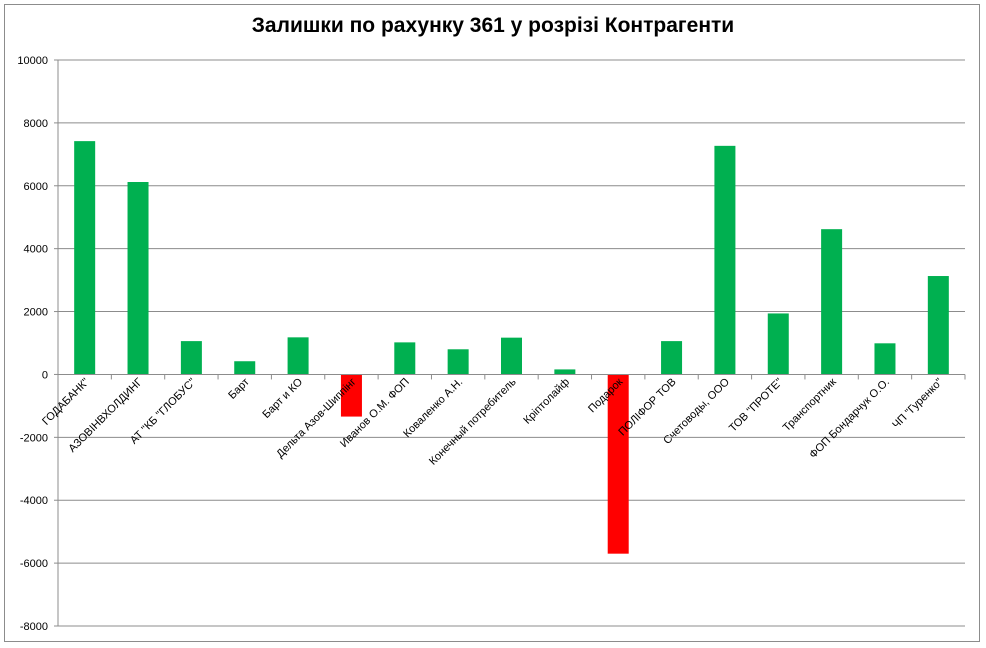 The image size is (986, 648). What do you see at coordinates (45, 375) in the screenshot?
I see `y-tick-label: 0` at bounding box center [45, 375].